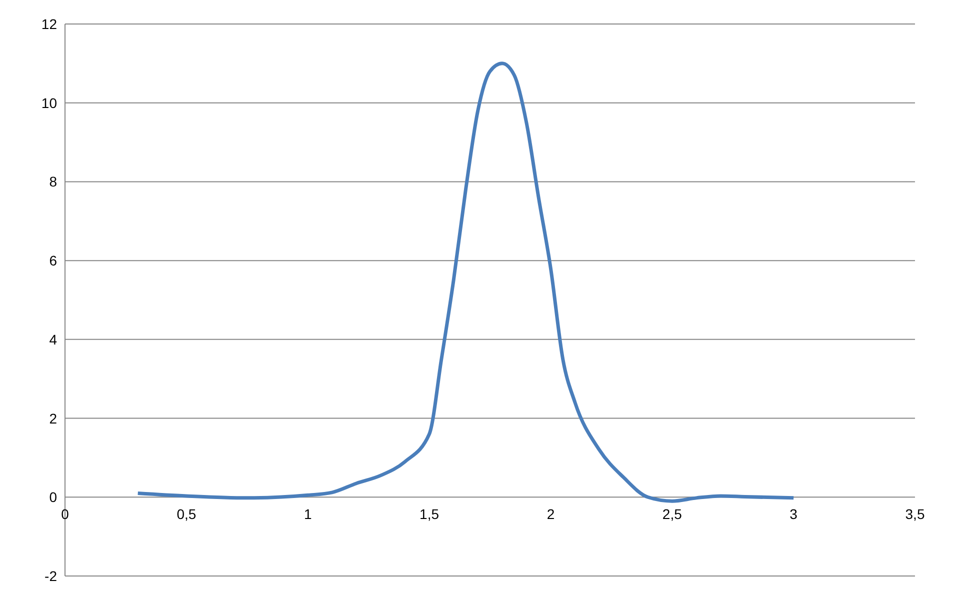 This screenshot has width=953, height=601. What do you see at coordinates (53, 339) in the screenshot?
I see `y-tick-label: 4` at bounding box center [53, 339].